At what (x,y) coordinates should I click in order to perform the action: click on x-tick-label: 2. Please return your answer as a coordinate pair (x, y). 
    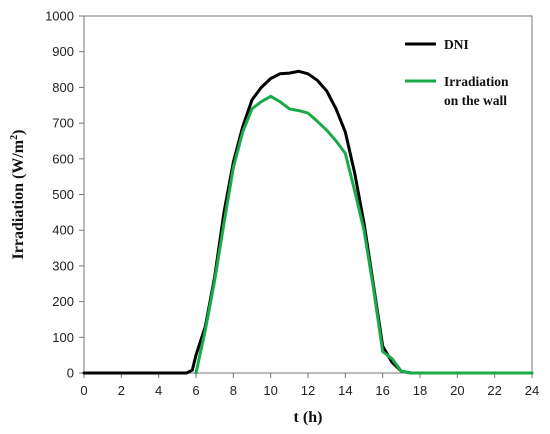
    Looking at the image, I should click on (121, 390).